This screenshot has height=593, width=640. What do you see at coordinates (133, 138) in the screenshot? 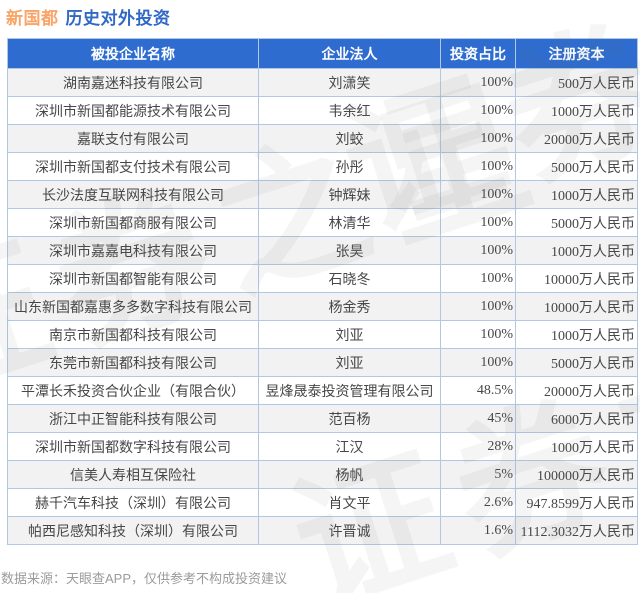
I see `company-name-cell: 嘉联支付有限公司` at bounding box center [133, 138].